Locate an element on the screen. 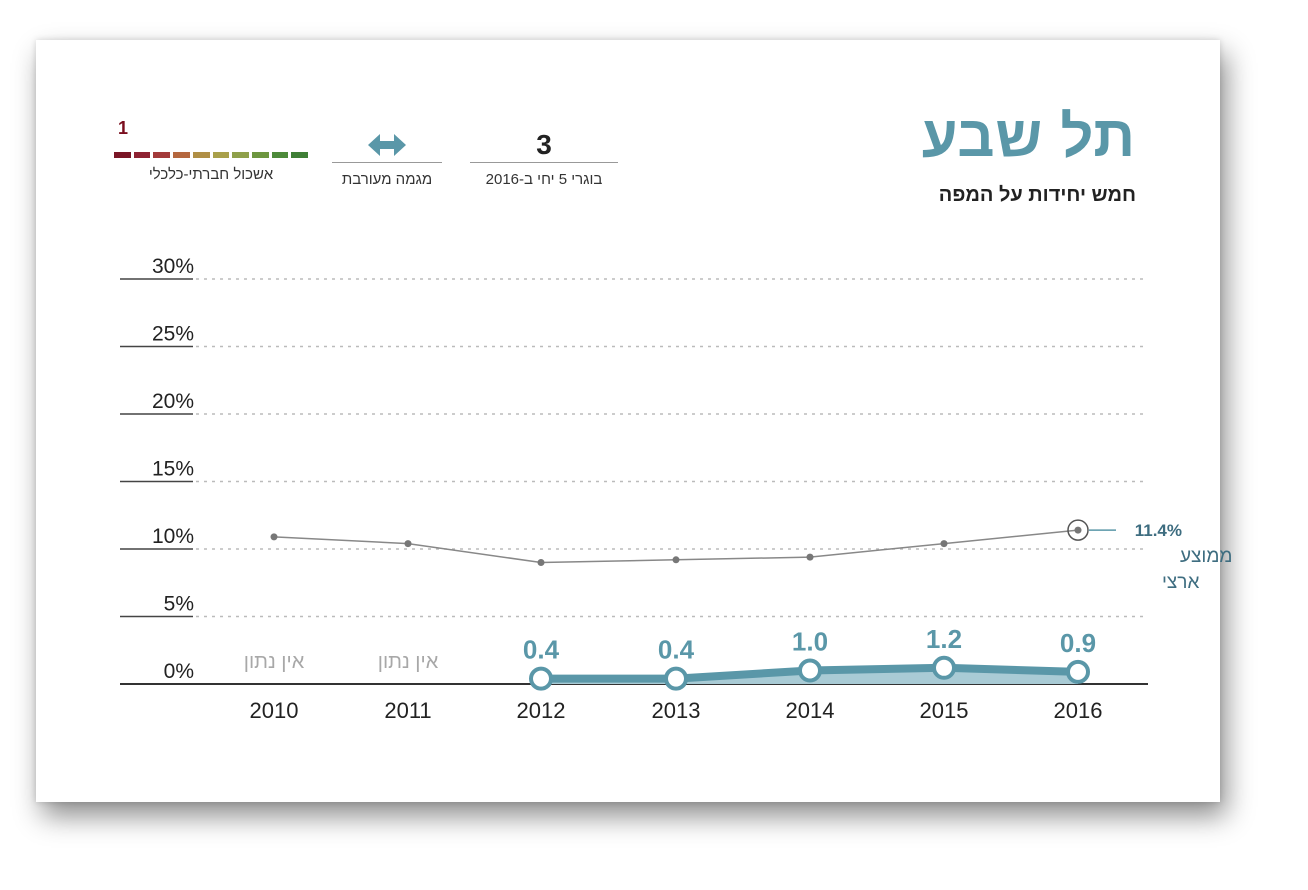 This screenshot has width=1308, height=890. national-average-last-ring is located at coordinates (1078, 530).